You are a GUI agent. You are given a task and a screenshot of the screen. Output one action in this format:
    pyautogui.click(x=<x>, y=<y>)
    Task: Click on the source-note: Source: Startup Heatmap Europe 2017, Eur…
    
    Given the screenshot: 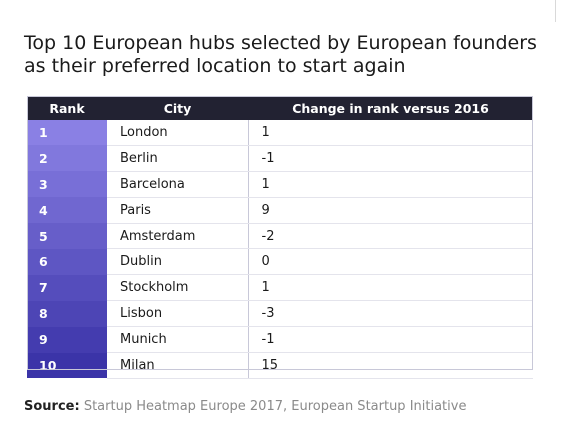 What is the action you would take?
    pyautogui.click(x=245, y=406)
    